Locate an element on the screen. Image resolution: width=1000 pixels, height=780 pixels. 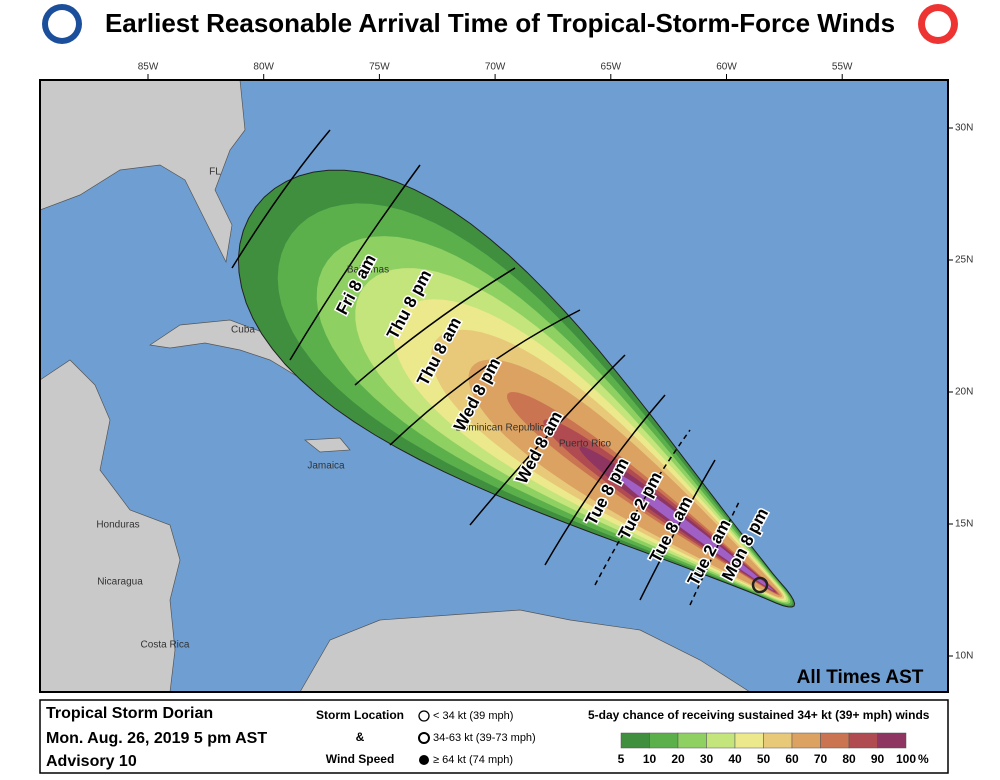
scale-label: 30 is located at coordinates (707, 759).